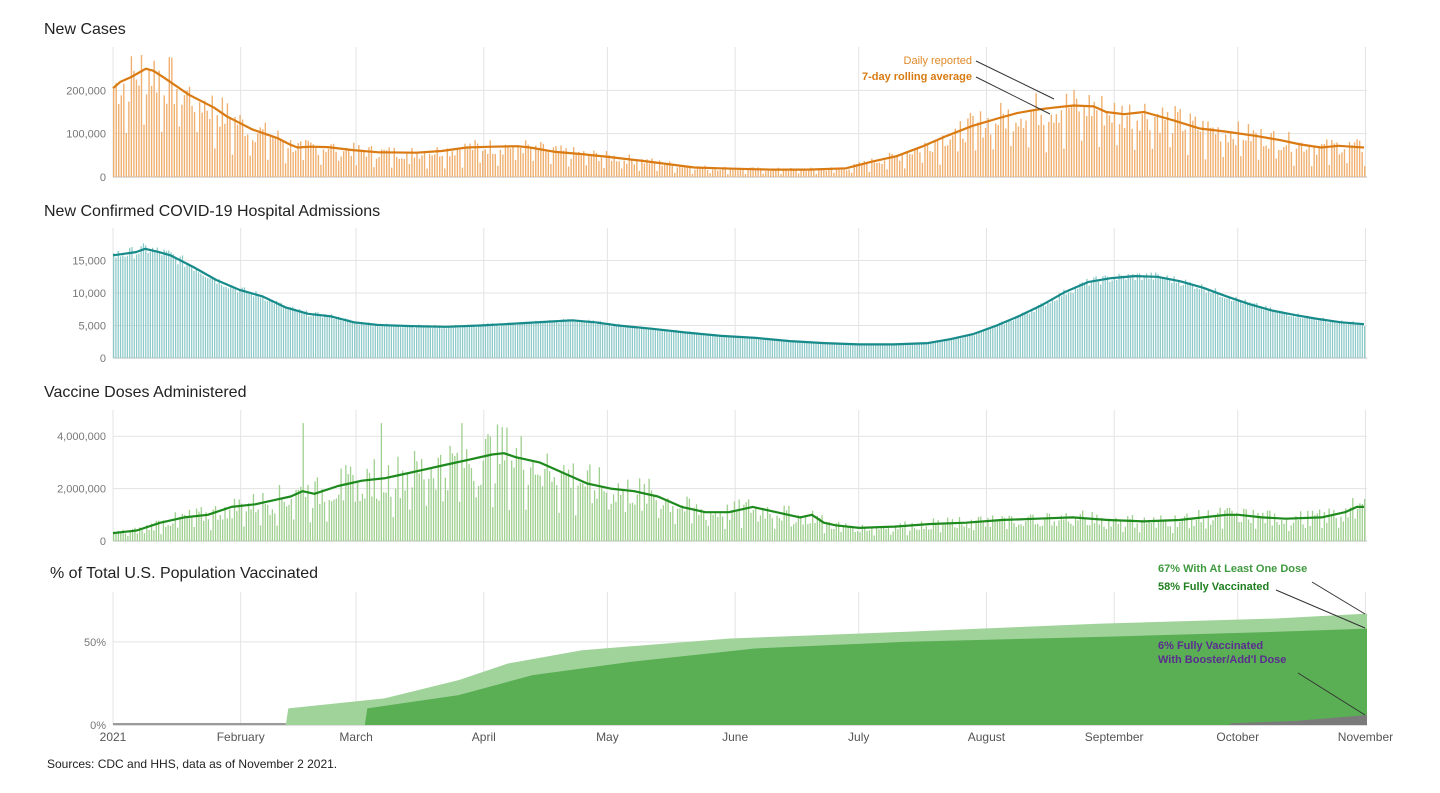 The height and width of the screenshot is (793, 1440). Describe the element at coordinates (89, 294) in the screenshot. I see `y-tick-label: 10,000` at that location.